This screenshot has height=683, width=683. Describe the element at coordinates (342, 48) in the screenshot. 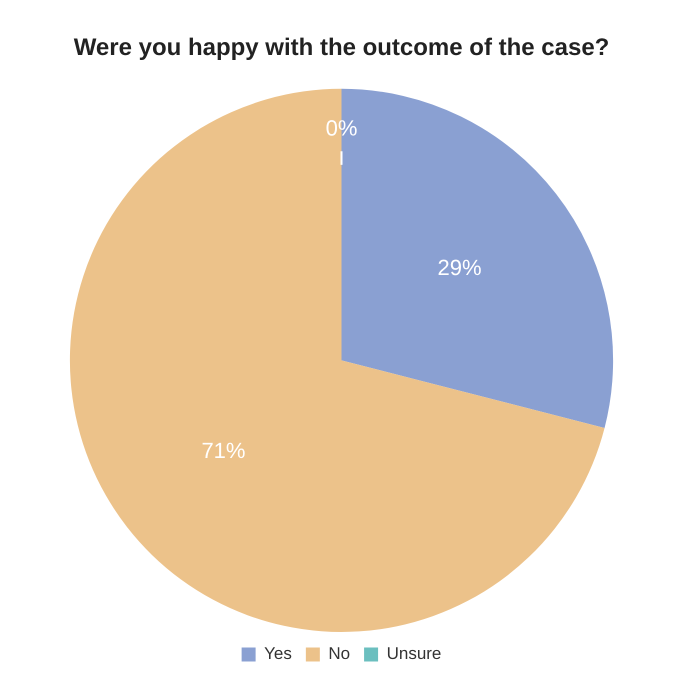

I see `chart-title: Were you happy with the outcome of the case?` at that location.